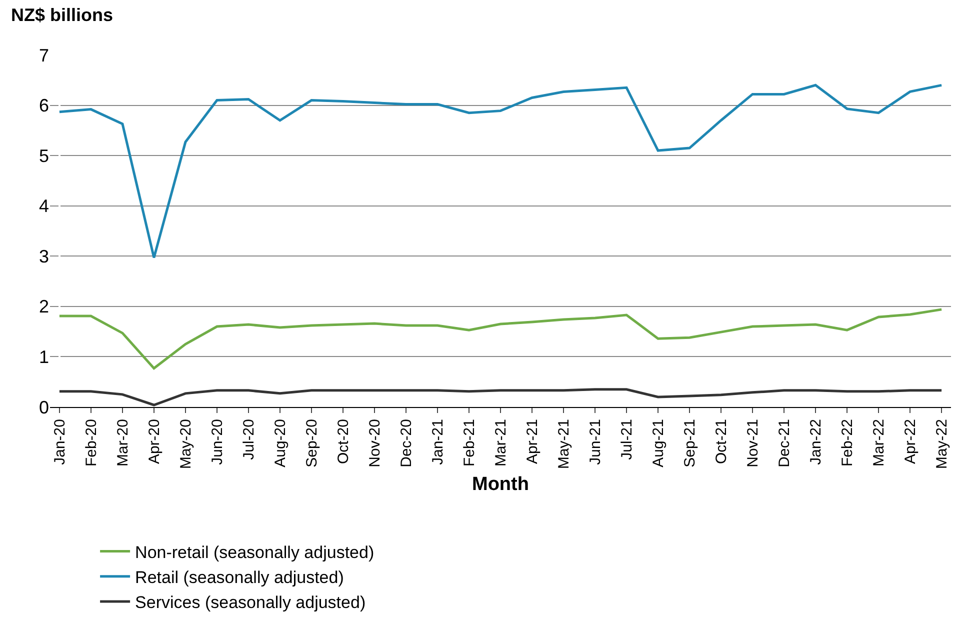 This screenshot has width=961, height=630. What do you see at coordinates (847, 443) in the screenshot?
I see `x-tick-label: Feb-22` at bounding box center [847, 443].